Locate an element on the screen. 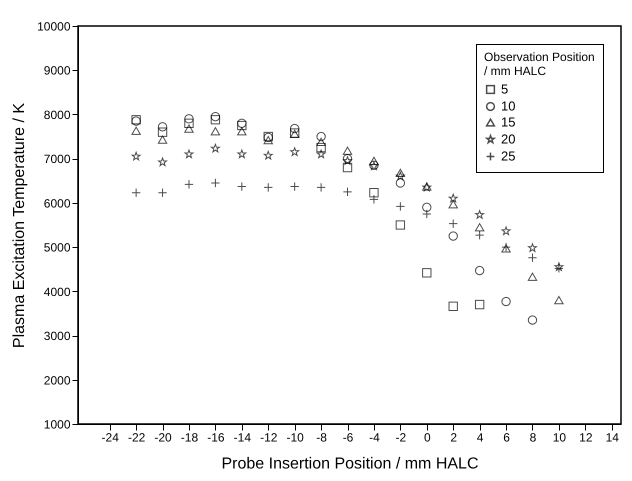 This screenshot has height=481, width=632. y-tick-label: 7000 is located at coordinates (57, 159).